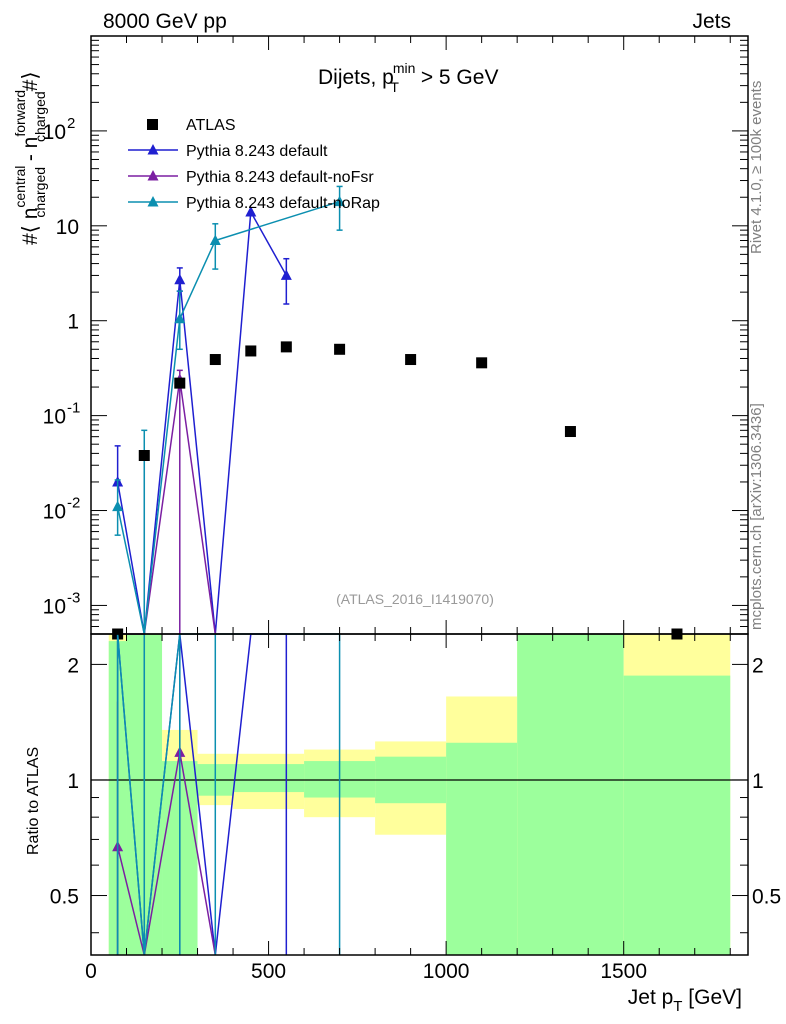 The image size is (786, 1024). I want to click on legend-marker-atlas, so click(152, 124).